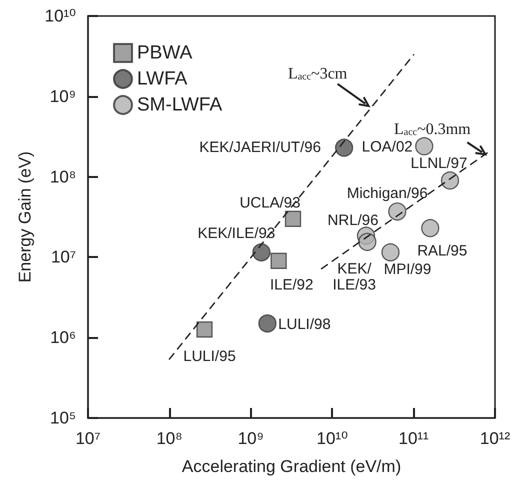 The image size is (520, 487). Describe the element at coordinates (318, 73) in the screenshot. I see `annotation: Lacc~3cm` at that location.